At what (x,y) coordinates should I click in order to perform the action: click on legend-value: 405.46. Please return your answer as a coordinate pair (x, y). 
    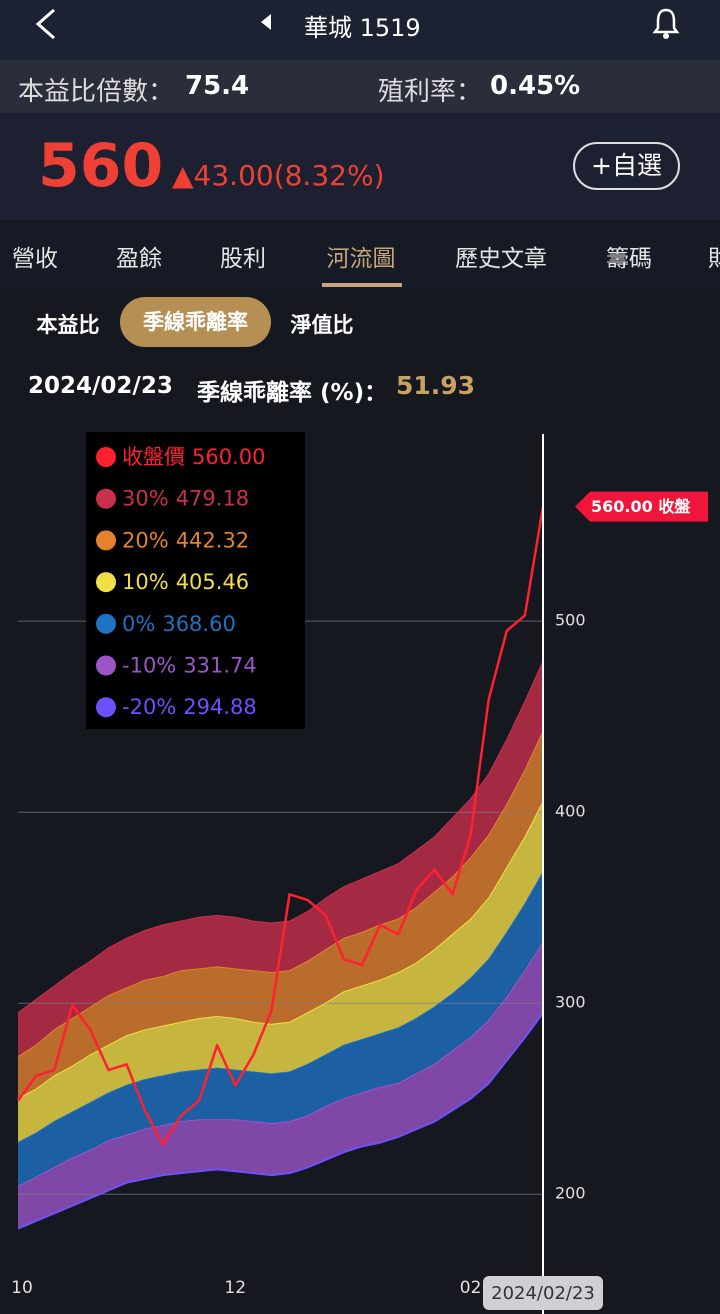
    Looking at the image, I should click on (212, 582).